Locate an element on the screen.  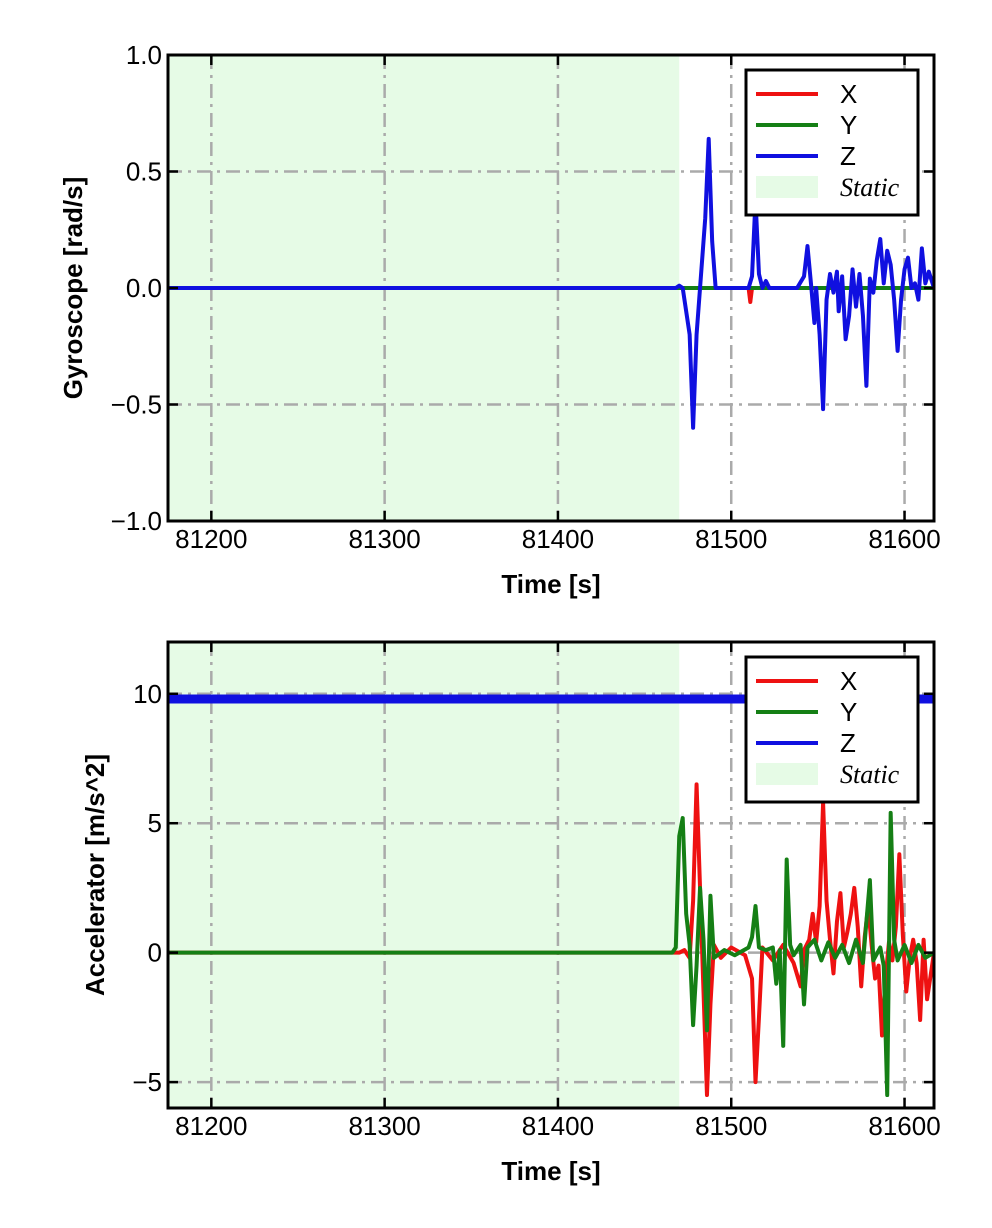
y-tick-label: 0 is located at coordinates (155, 953).